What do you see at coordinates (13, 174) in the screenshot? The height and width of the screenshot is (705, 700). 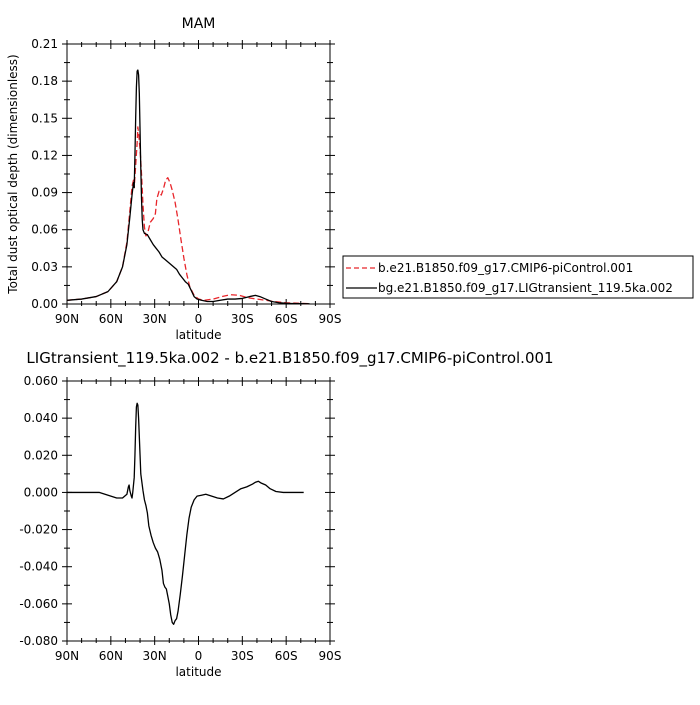 I see `y-axis-label: Total dust optical depth (dimensionless)` at bounding box center [13, 174].